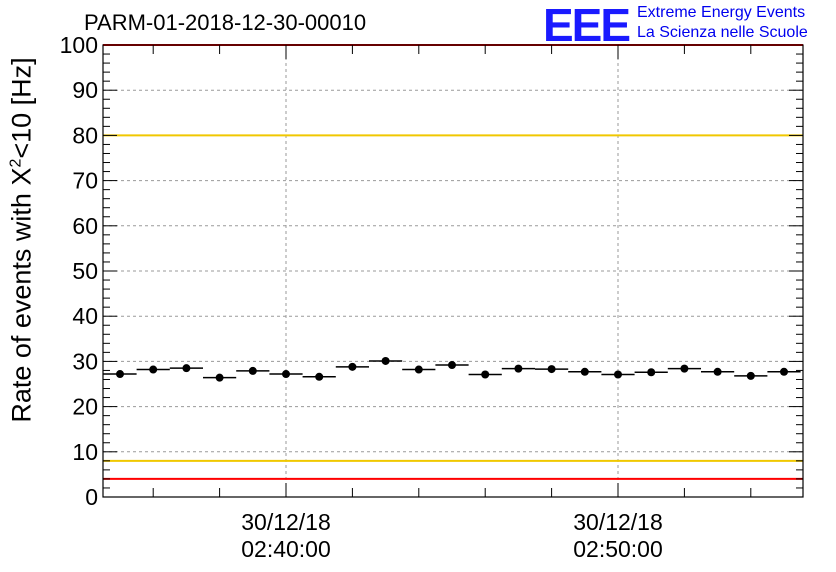 The width and height of the screenshot is (836, 572). Describe the element at coordinates (16, 163) in the screenshot. I see `y-axis-label-sup: 2` at that location.